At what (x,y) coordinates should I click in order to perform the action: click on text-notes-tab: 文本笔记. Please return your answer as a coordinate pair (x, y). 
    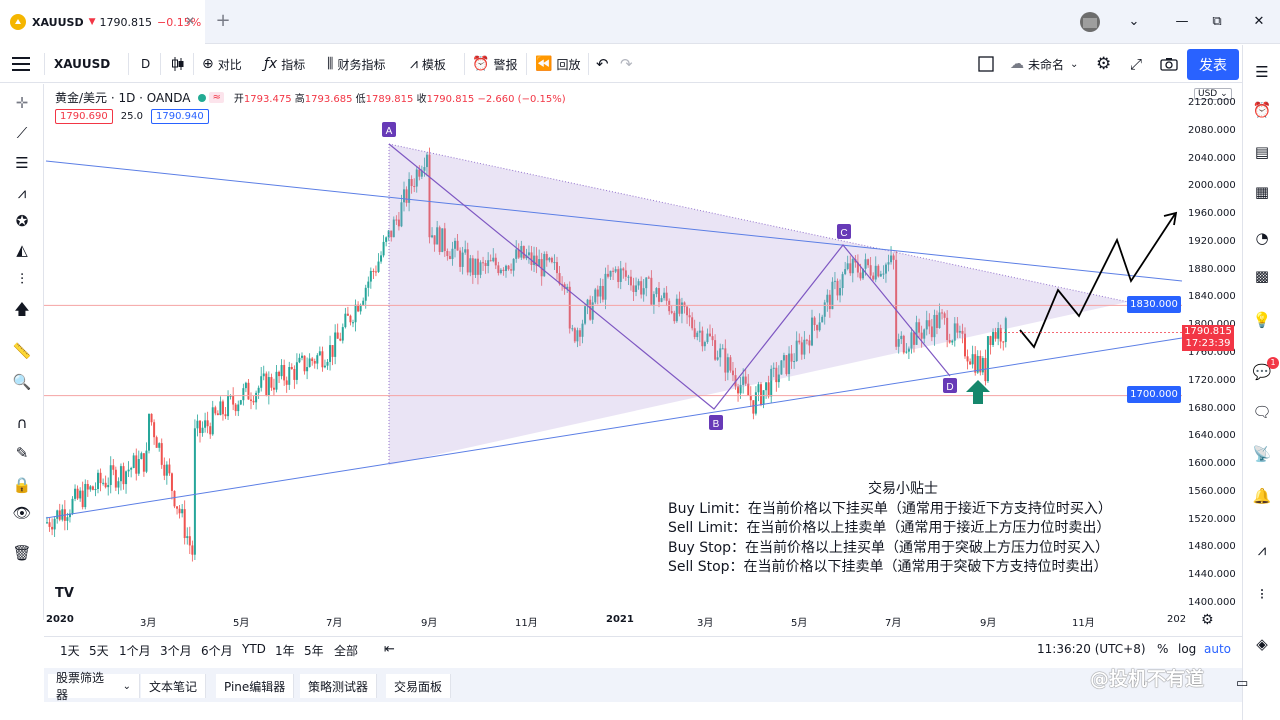
    Looking at the image, I should click on (174, 686).